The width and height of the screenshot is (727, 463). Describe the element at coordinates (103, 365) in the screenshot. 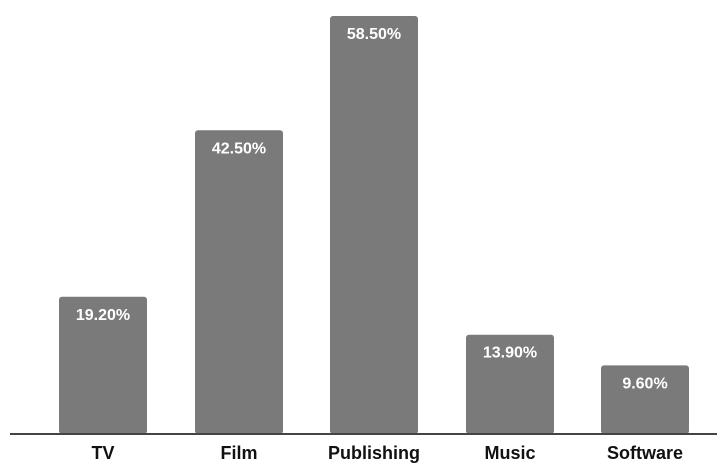

I see `bar-tv` at that location.